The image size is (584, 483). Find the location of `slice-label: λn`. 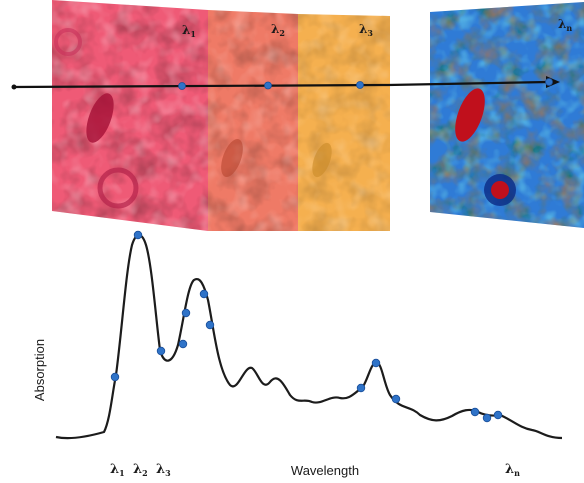

slice-label: λn is located at coordinates (565, 25).